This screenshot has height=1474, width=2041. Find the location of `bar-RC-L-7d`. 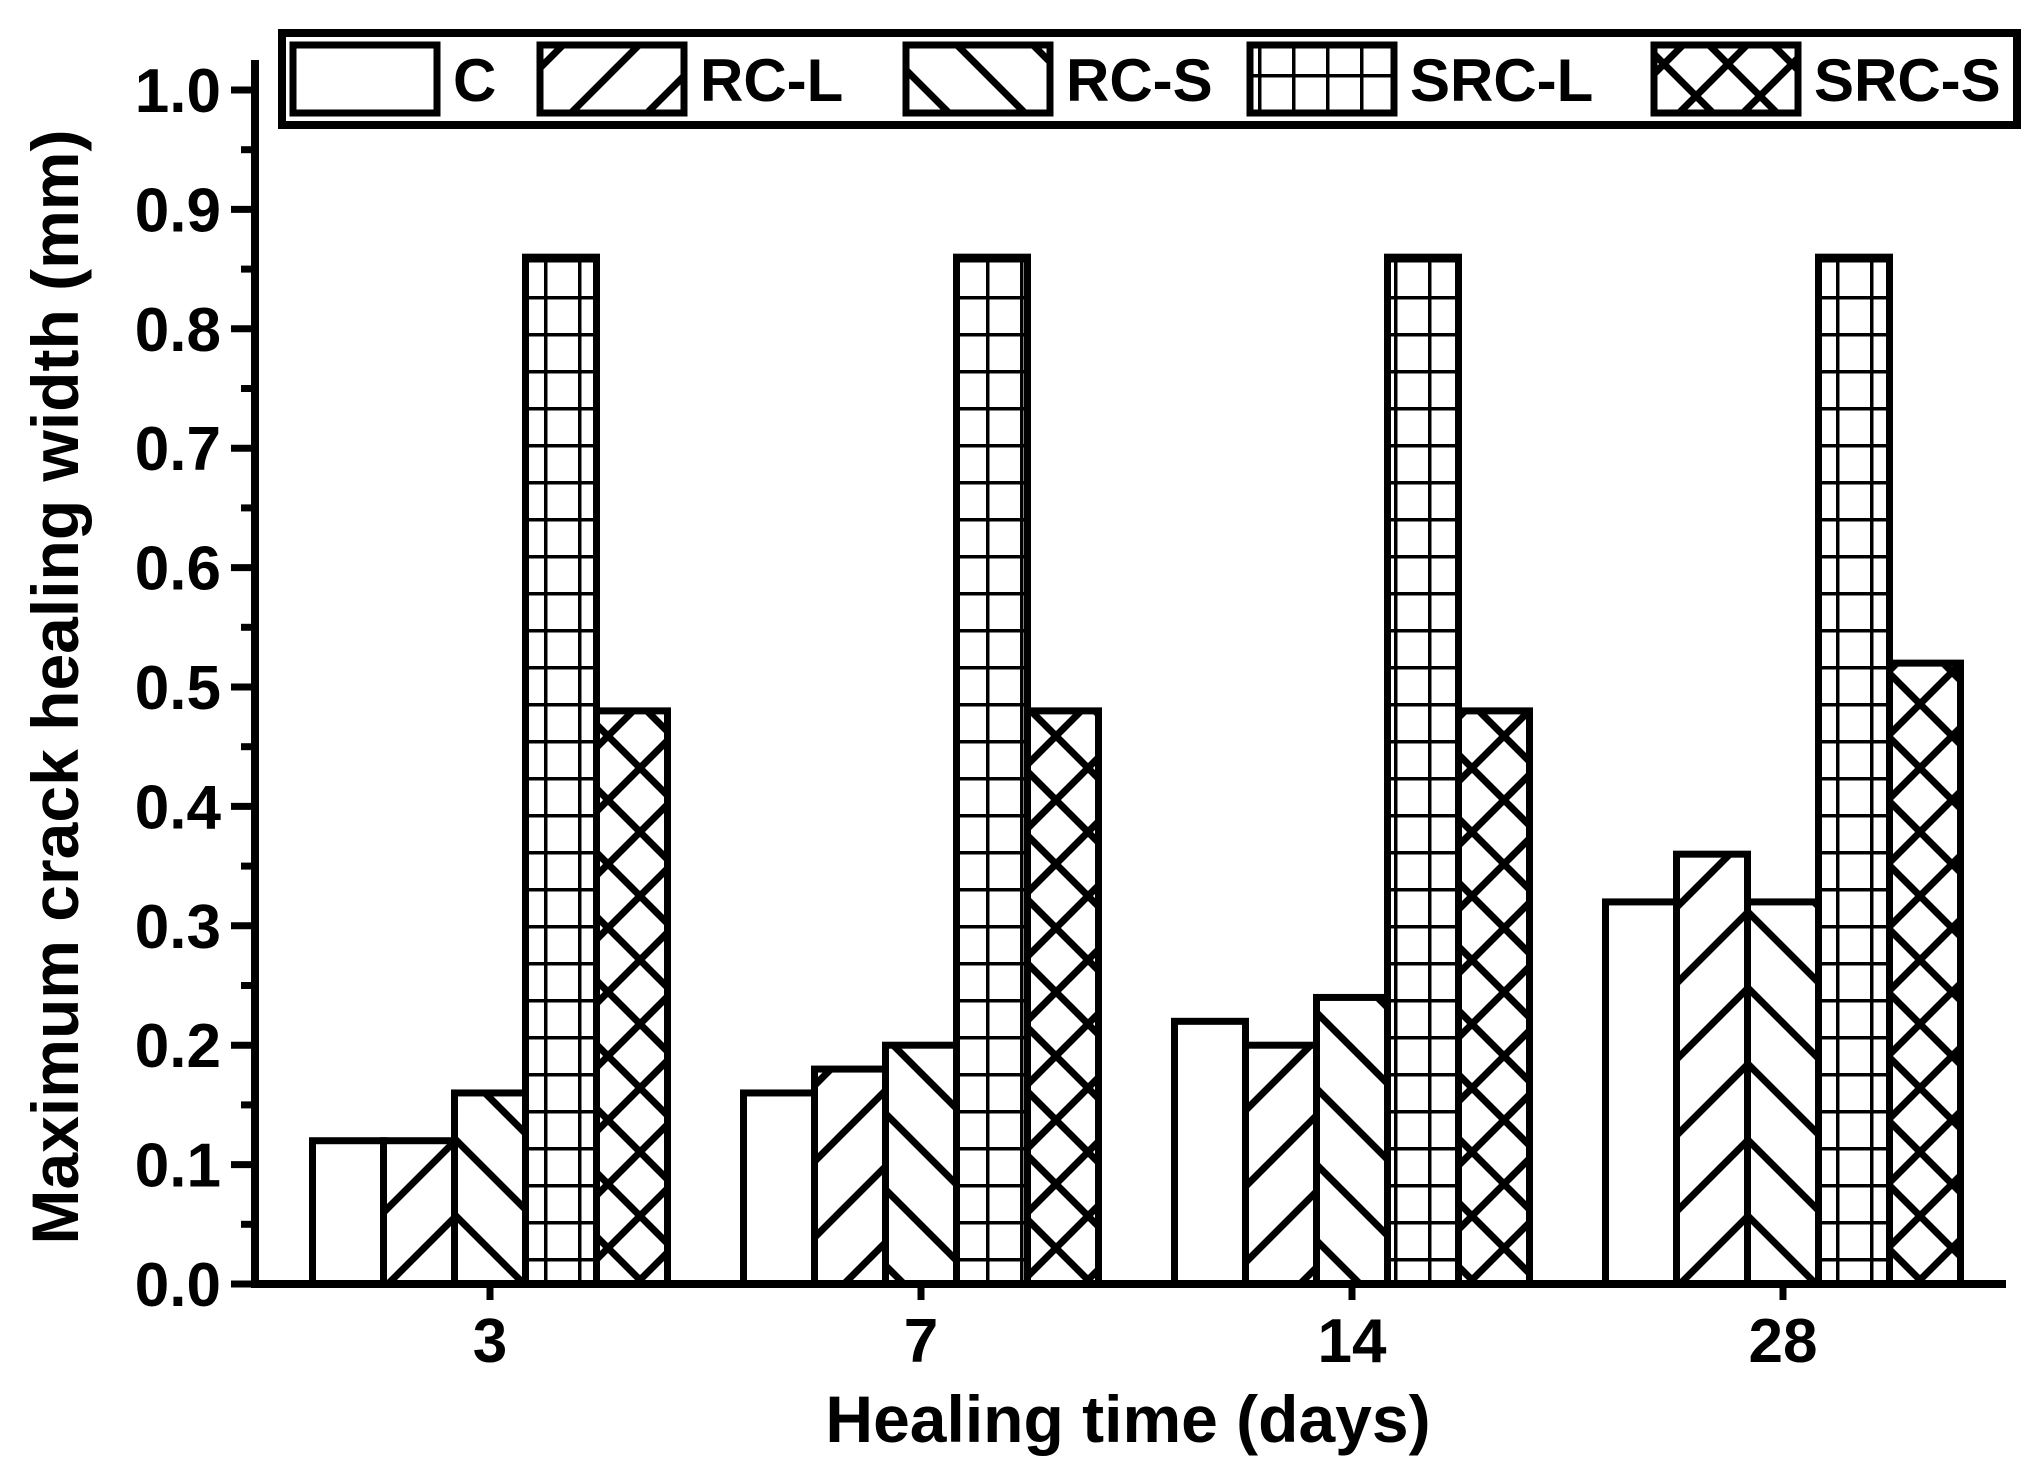

bar-RC-L-7d is located at coordinates (850, 1176).